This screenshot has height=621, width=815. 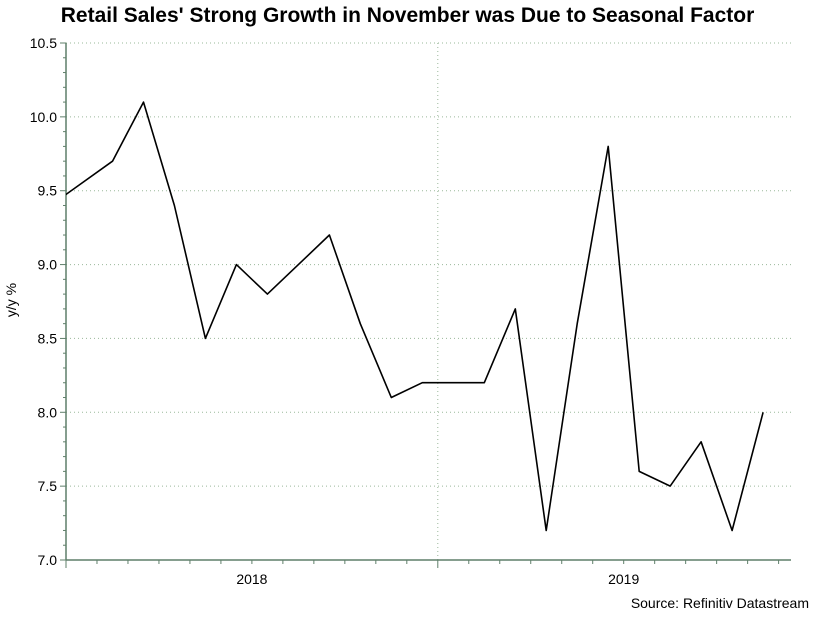 I want to click on x-tick-label: 2018, so click(x=251, y=579).